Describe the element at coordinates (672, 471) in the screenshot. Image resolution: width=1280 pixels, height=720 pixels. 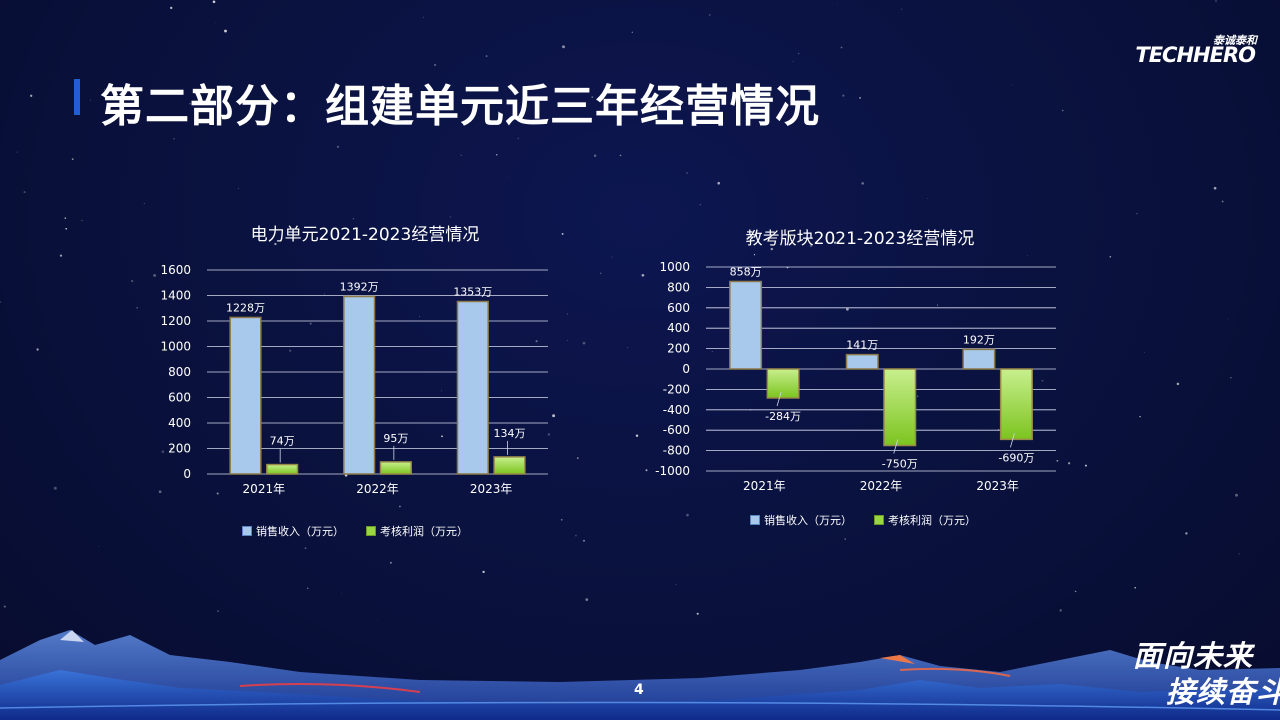
I see `y-tick-label: -1000` at that location.